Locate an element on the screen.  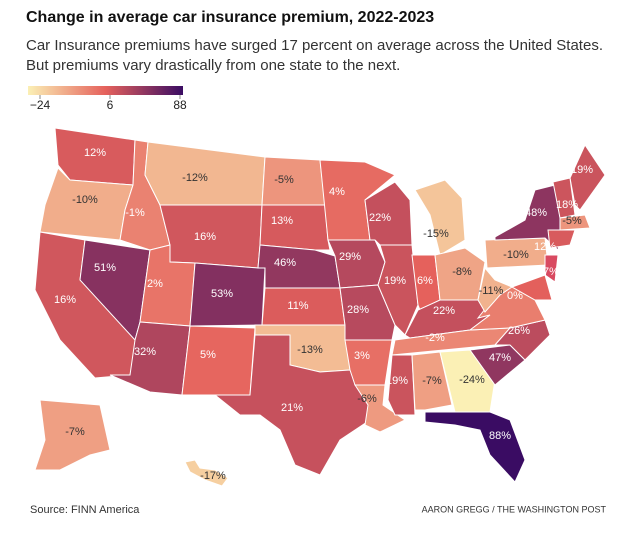
state-value-label: 18% is located at coordinates (567, 205).